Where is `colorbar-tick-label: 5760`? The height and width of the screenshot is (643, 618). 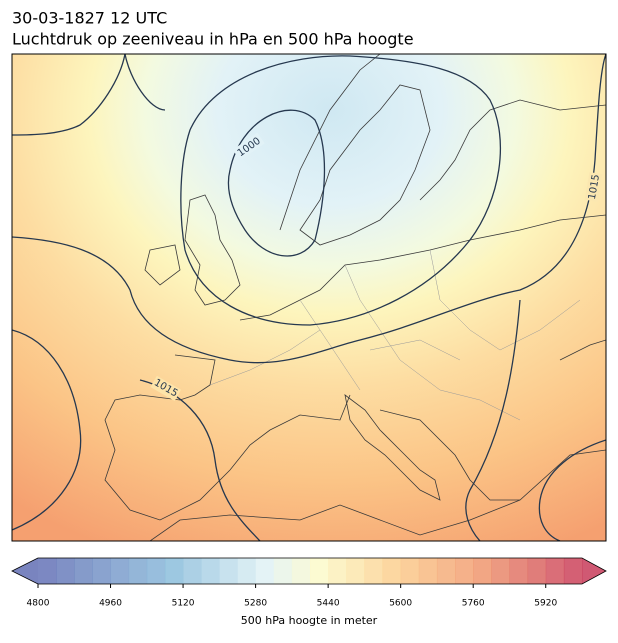 colorbar-tick-label: 5760 is located at coordinates (473, 604).